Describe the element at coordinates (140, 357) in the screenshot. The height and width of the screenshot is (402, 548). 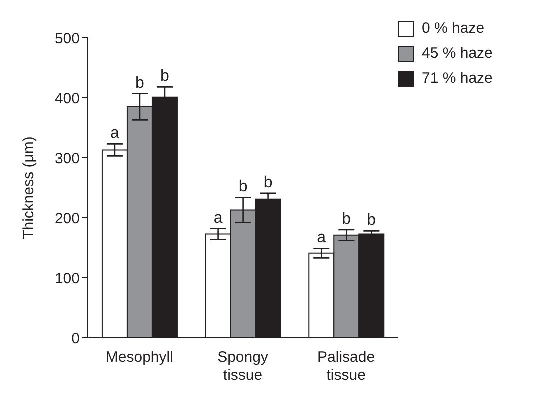
I see `x-tick-label: Mesophyll` at that location.